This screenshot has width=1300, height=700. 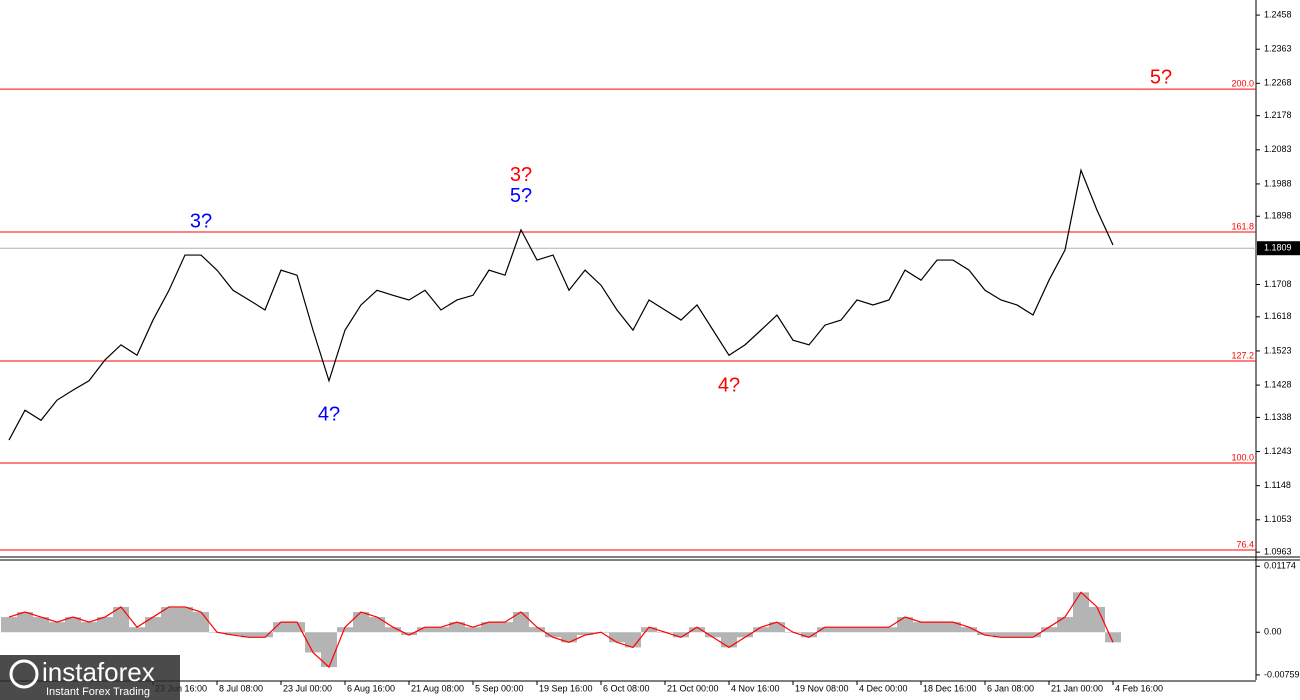 I want to click on y-tick-label: 1.1338, so click(x=1278, y=417).